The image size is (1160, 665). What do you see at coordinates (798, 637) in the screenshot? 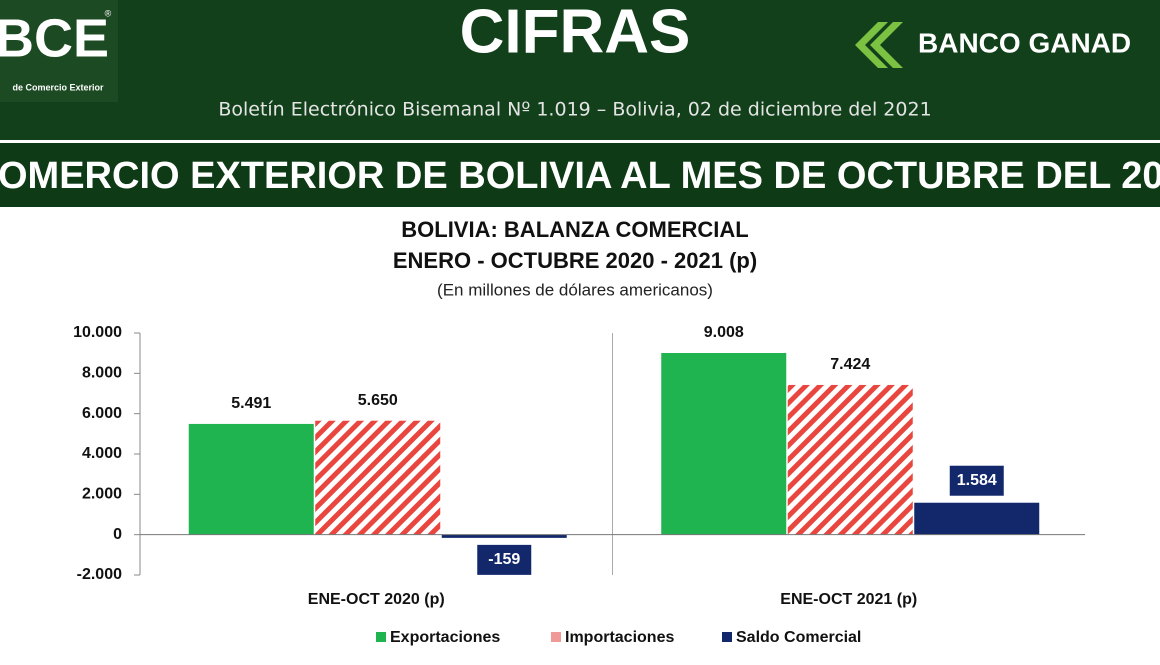
I see `legend-label: Saldo Comercial` at bounding box center [798, 637].